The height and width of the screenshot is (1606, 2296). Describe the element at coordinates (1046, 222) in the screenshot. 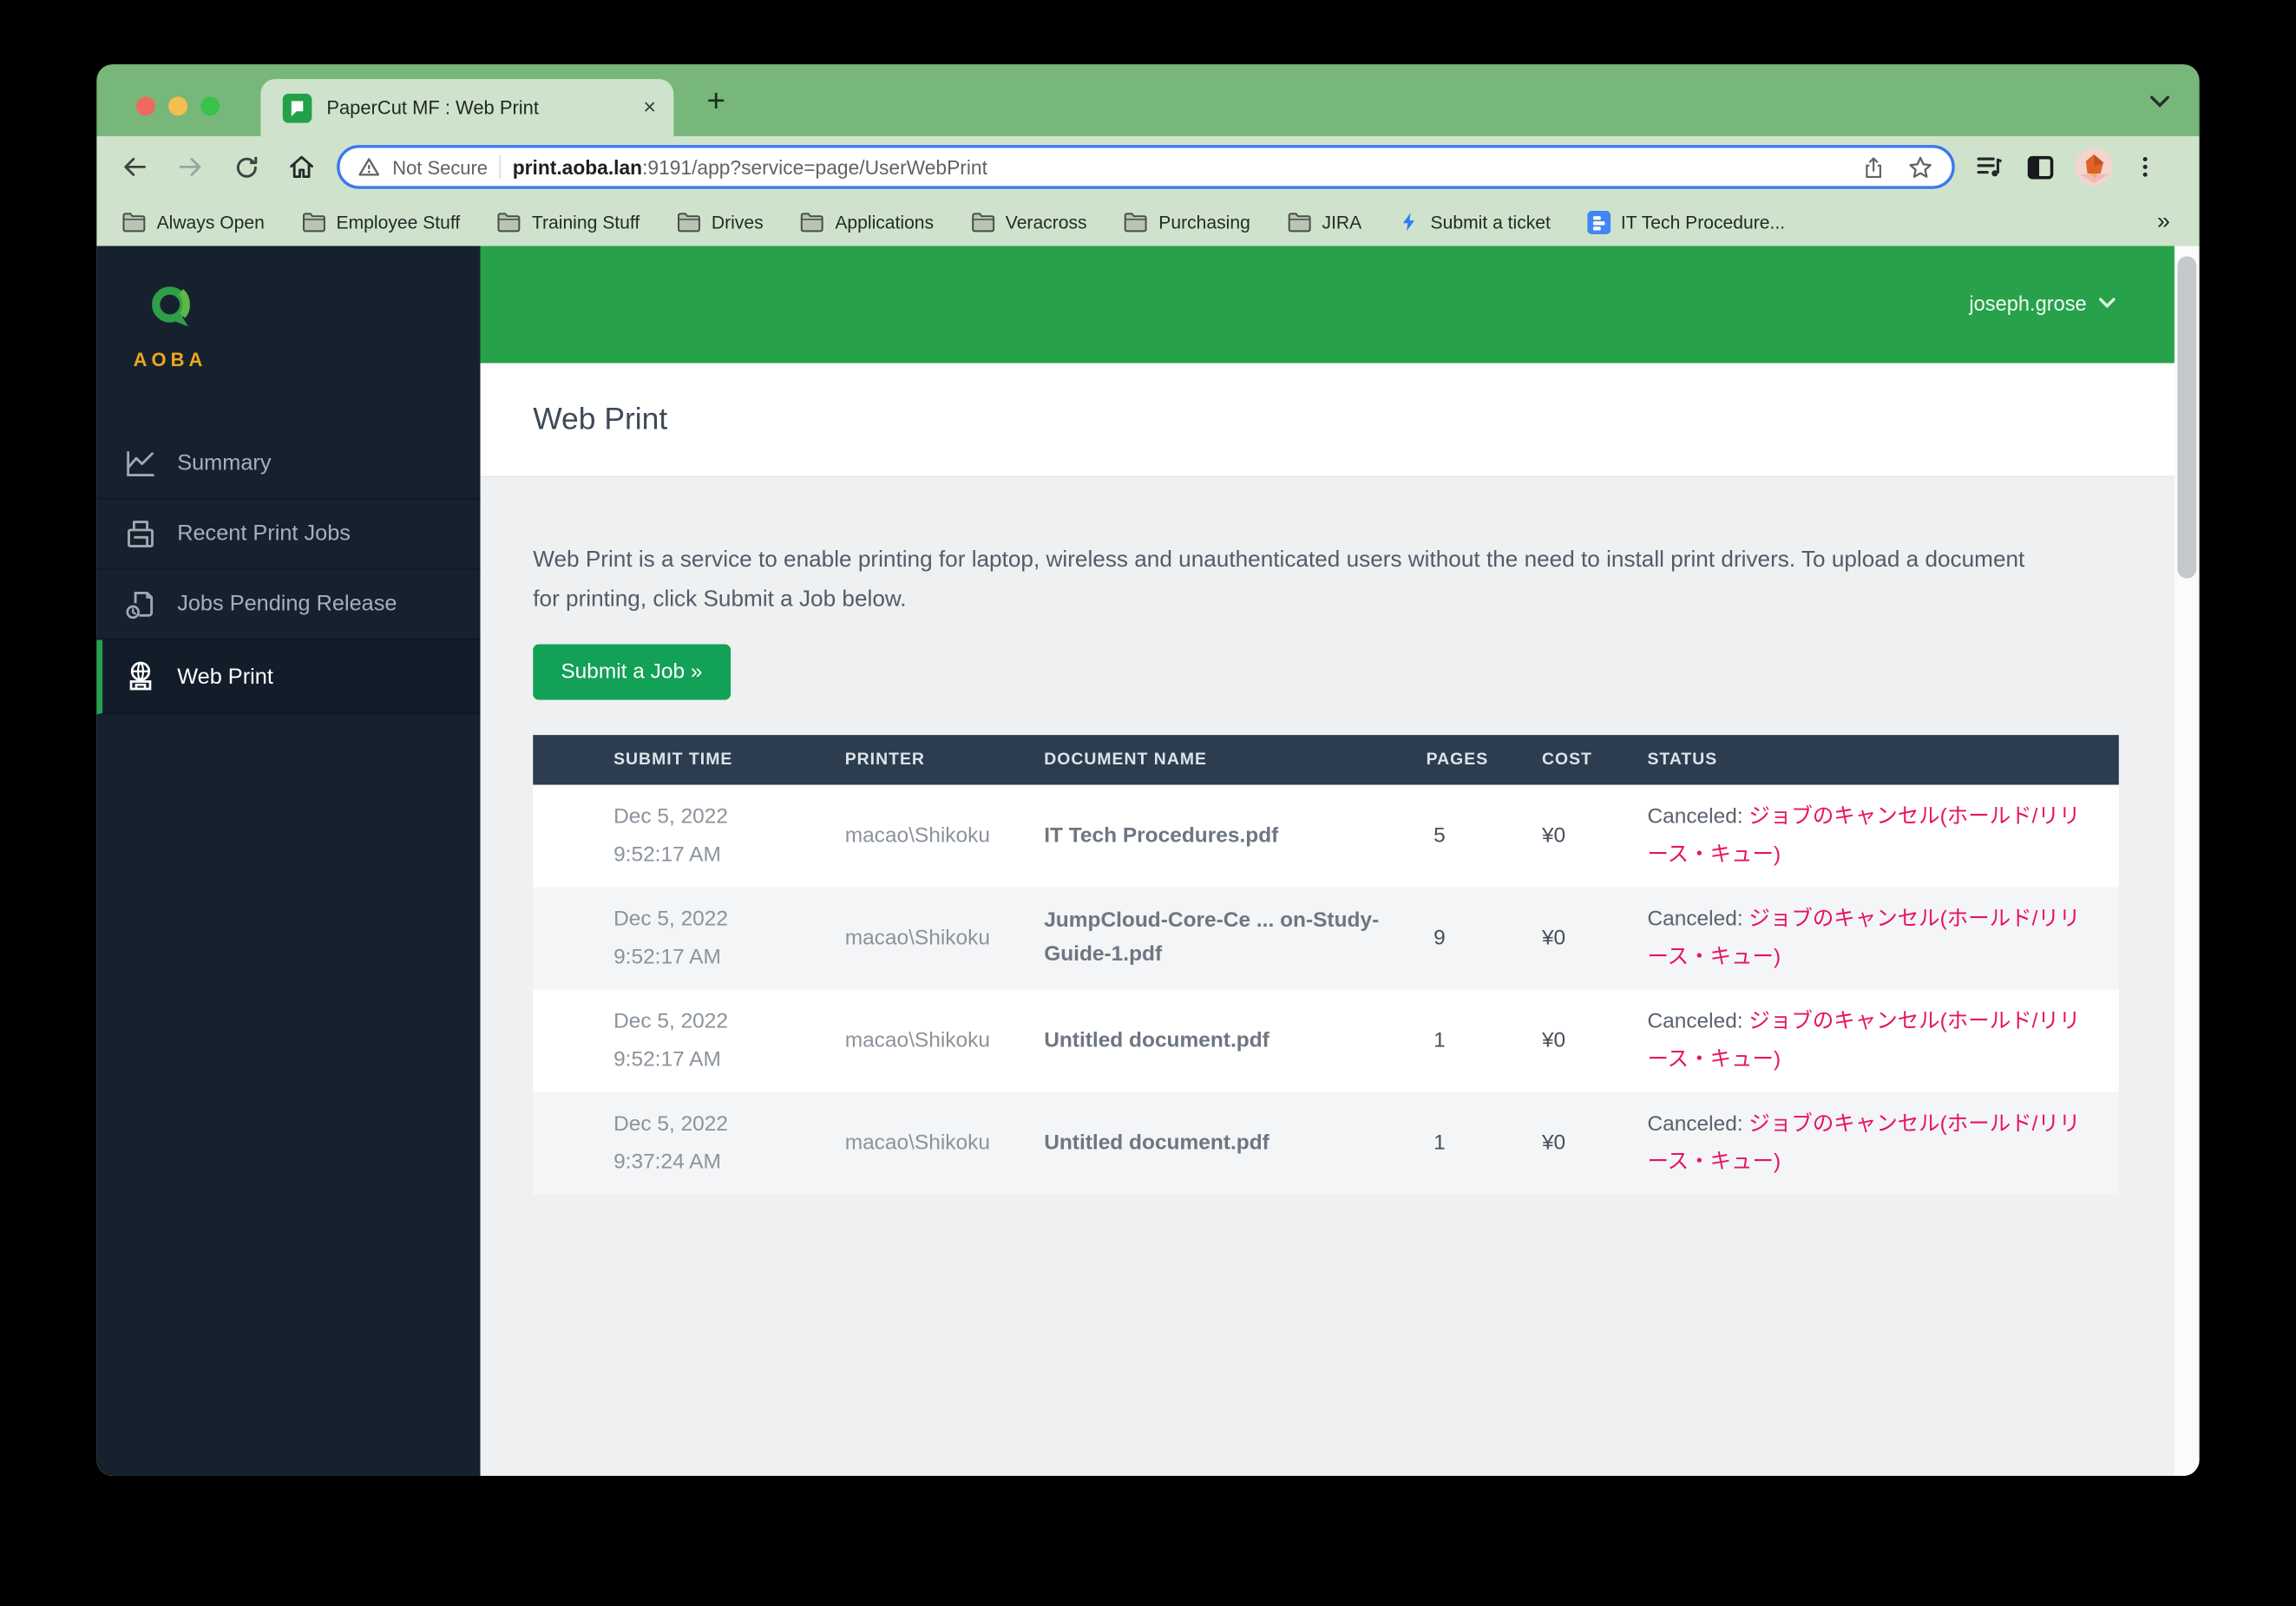

I see `bookmark-label: Veracross` at that location.